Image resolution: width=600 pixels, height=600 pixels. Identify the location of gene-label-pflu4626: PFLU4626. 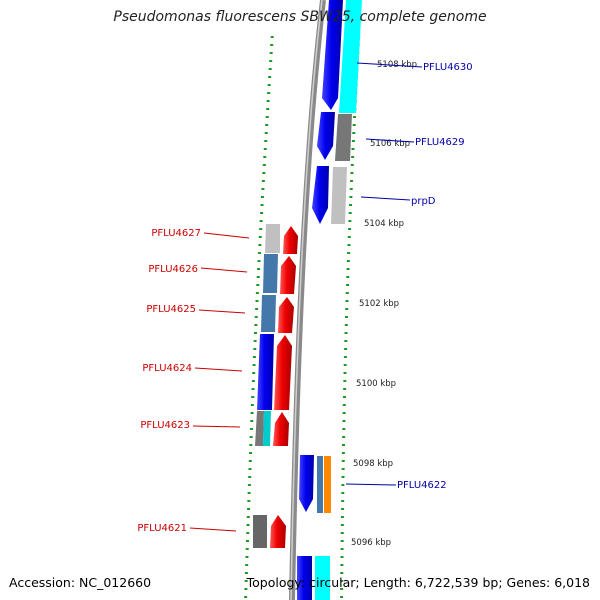
(173, 269).